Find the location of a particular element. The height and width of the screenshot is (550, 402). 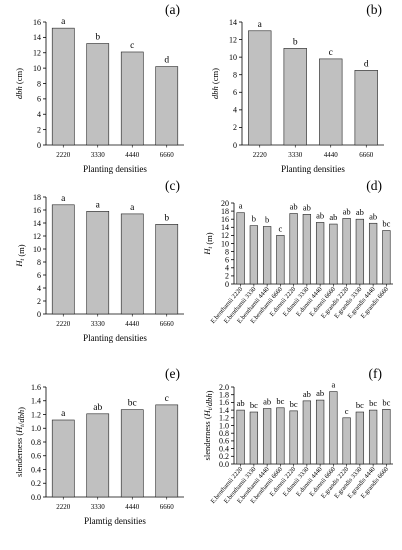

y-tick-label: 20 is located at coordinates (225, 203).